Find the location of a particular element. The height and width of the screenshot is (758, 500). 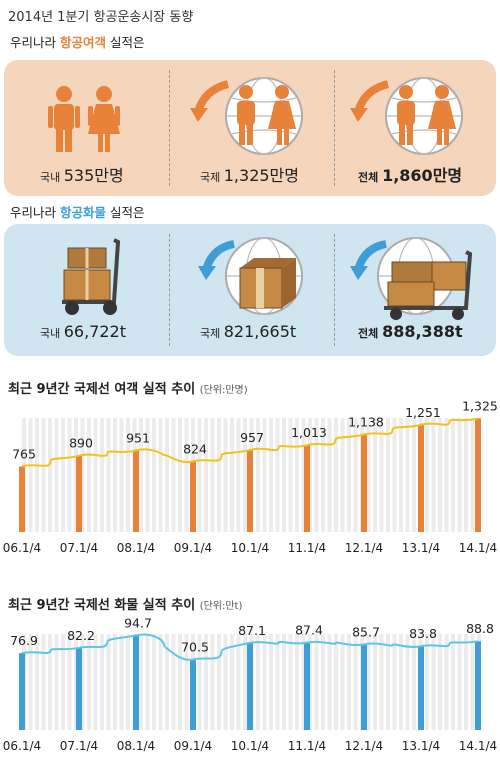

x-tick-label: 06.1/4 is located at coordinates (22, 548).